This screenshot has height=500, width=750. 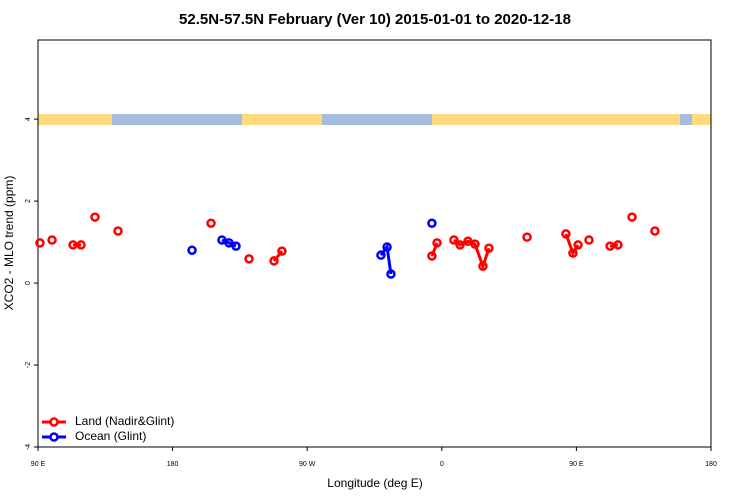 What do you see at coordinates (28, 283) in the screenshot?
I see `y-tick-label: 0` at bounding box center [28, 283].